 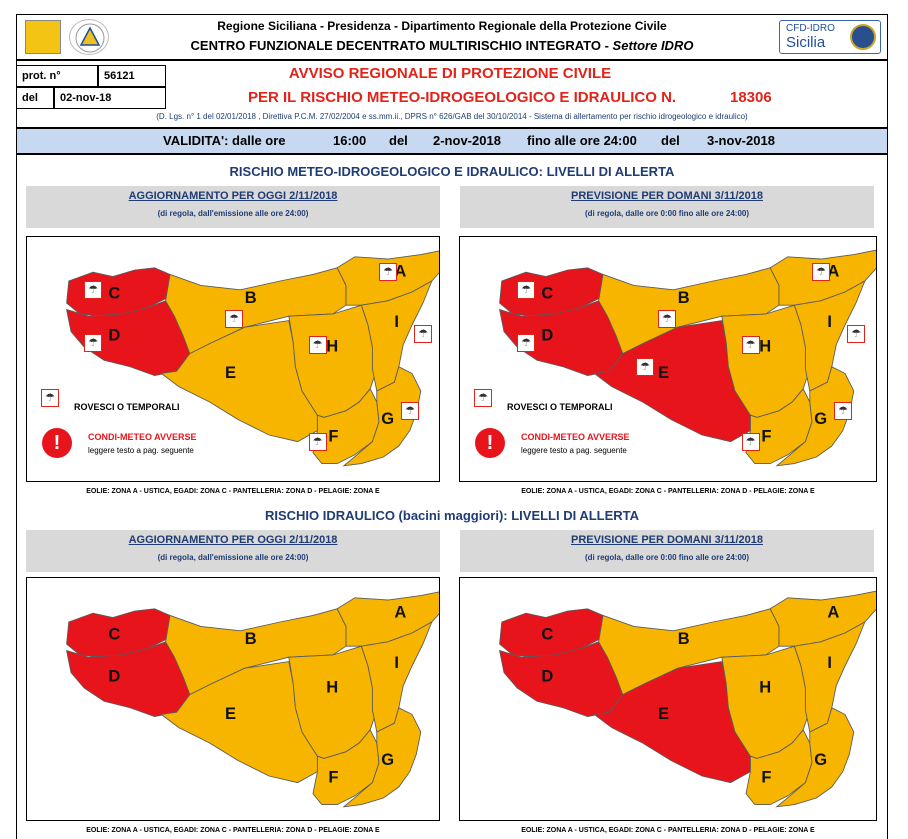 What do you see at coordinates (574, 450) in the screenshot?
I see `legend-adverse-sub-2: leggere testo a pag. seguente` at bounding box center [574, 450].